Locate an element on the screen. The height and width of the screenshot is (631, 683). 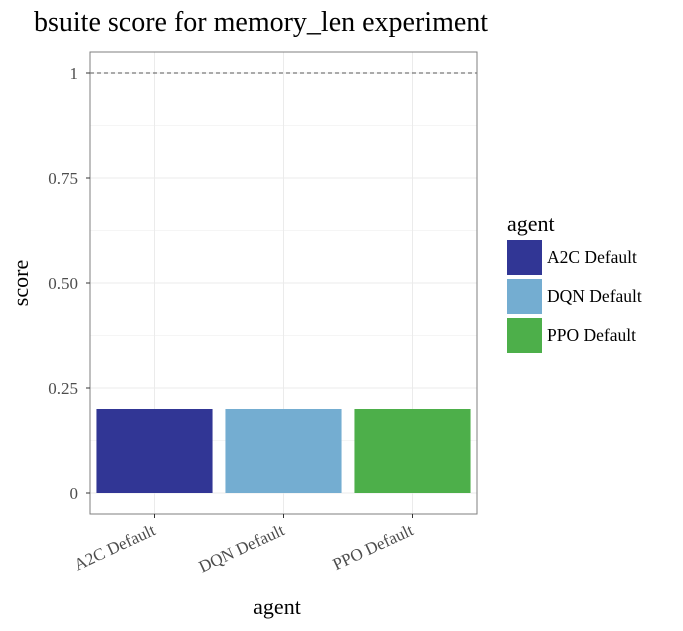
y-tick-label: 1 is located at coordinates (74, 73).